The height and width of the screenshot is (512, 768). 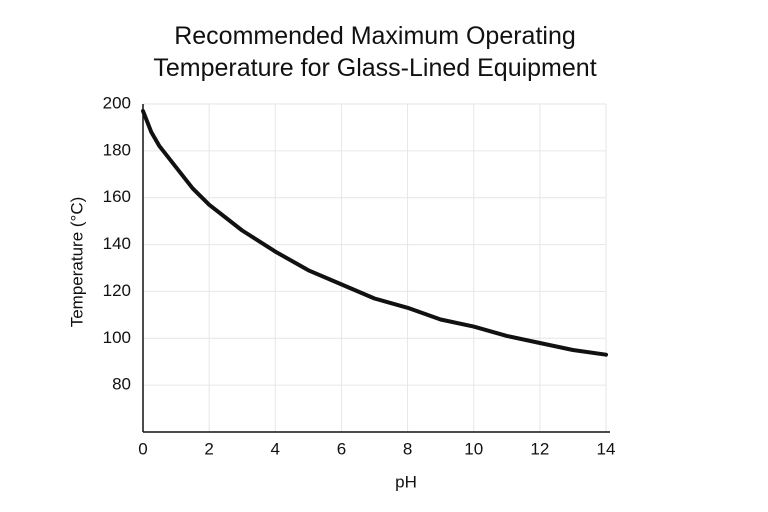 I want to click on y-tick-label: 100, so click(x=117, y=337).